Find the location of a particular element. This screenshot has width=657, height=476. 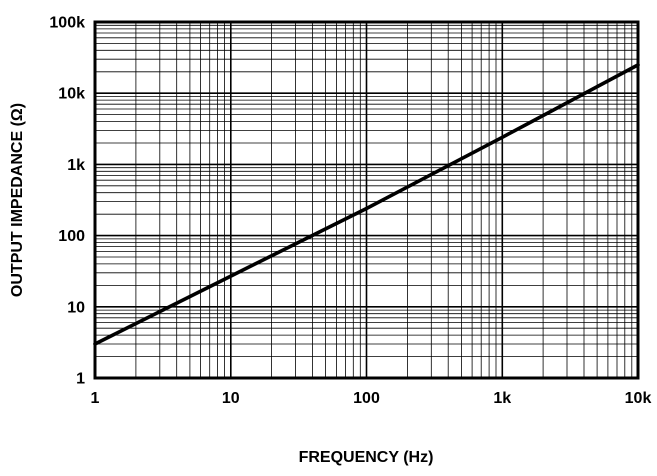

x-tick-label: 1k is located at coordinates (502, 398).